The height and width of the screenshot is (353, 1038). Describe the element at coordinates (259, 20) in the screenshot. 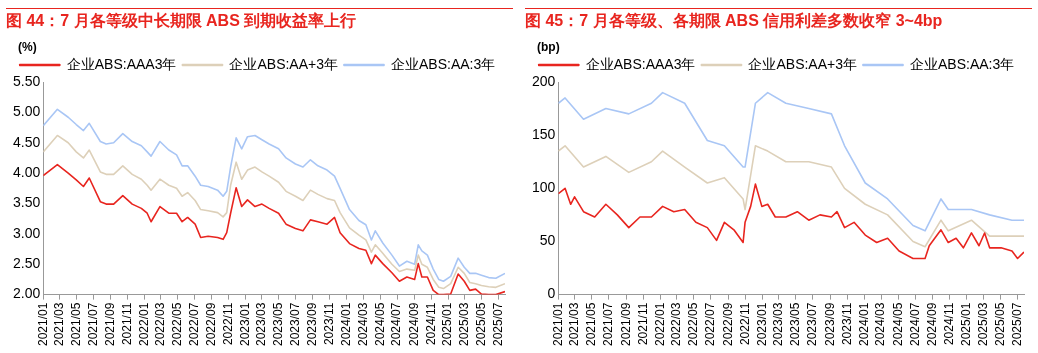

I see `chart-title: 图 44：7 月各等级中长期限 ABS 到期收益率上行` at that location.